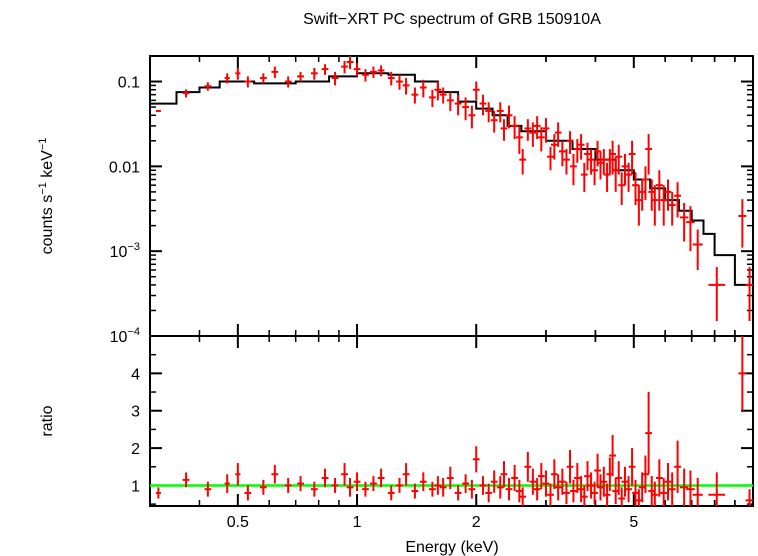  What do you see at coordinates (135, 449) in the screenshot?
I see `ratio-y-tick-label: 2` at bounding box center [135, 449].